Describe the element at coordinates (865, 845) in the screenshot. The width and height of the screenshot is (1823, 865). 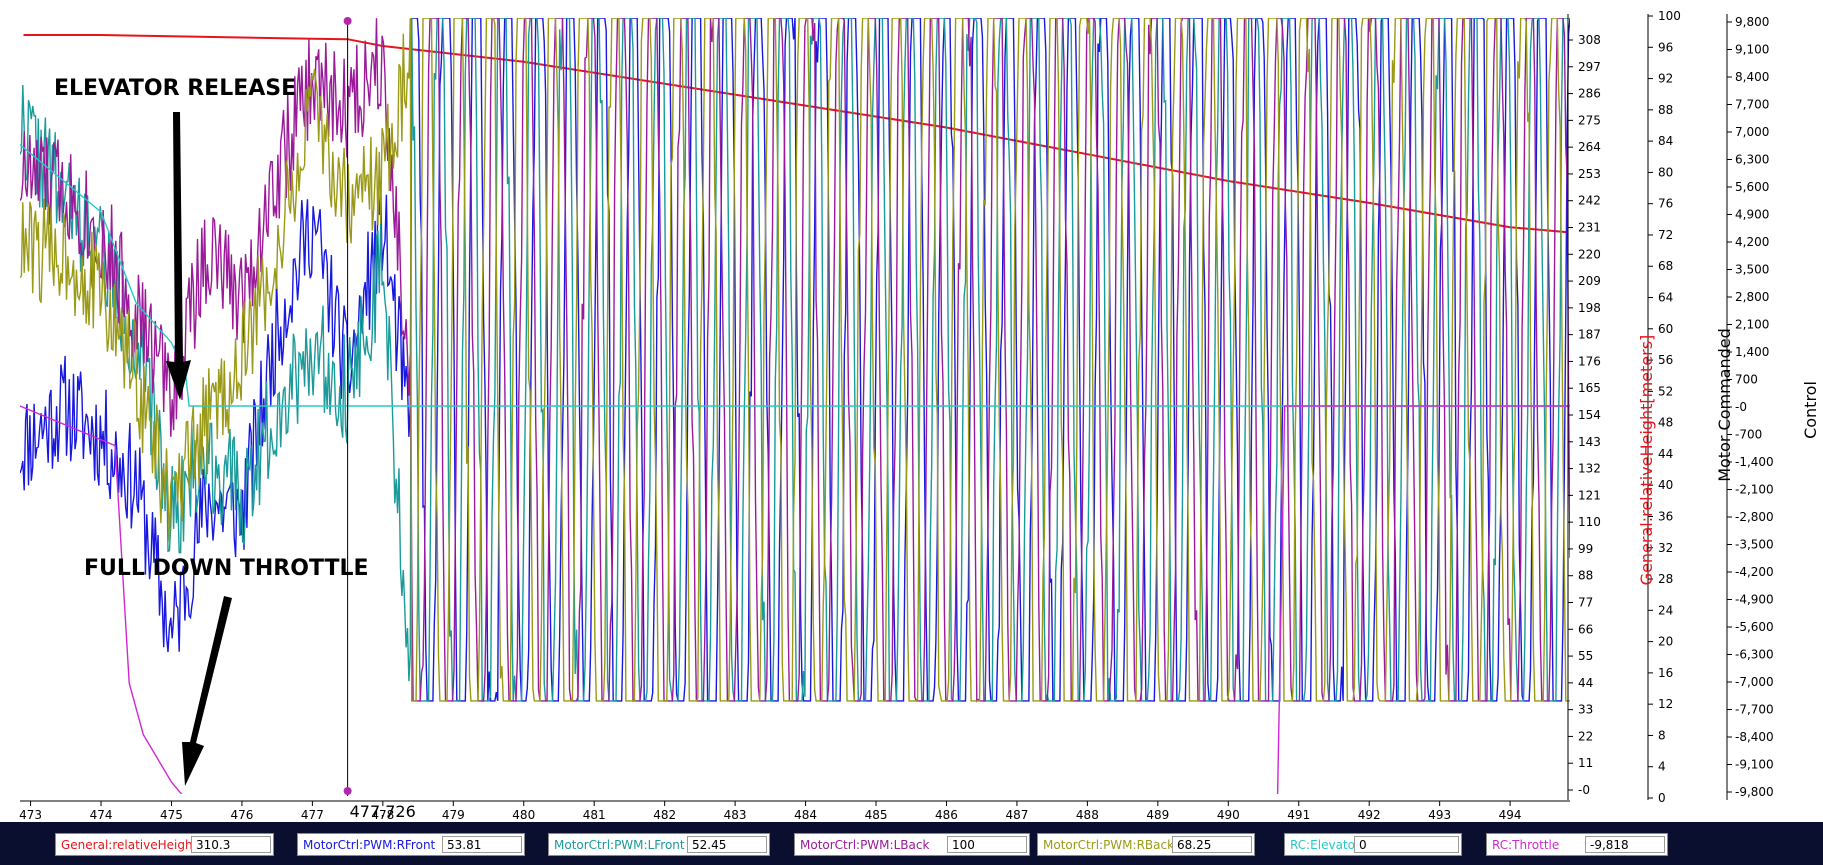
I see `status-chip-label: MotorCtrl:PWM:LBack` at that location.